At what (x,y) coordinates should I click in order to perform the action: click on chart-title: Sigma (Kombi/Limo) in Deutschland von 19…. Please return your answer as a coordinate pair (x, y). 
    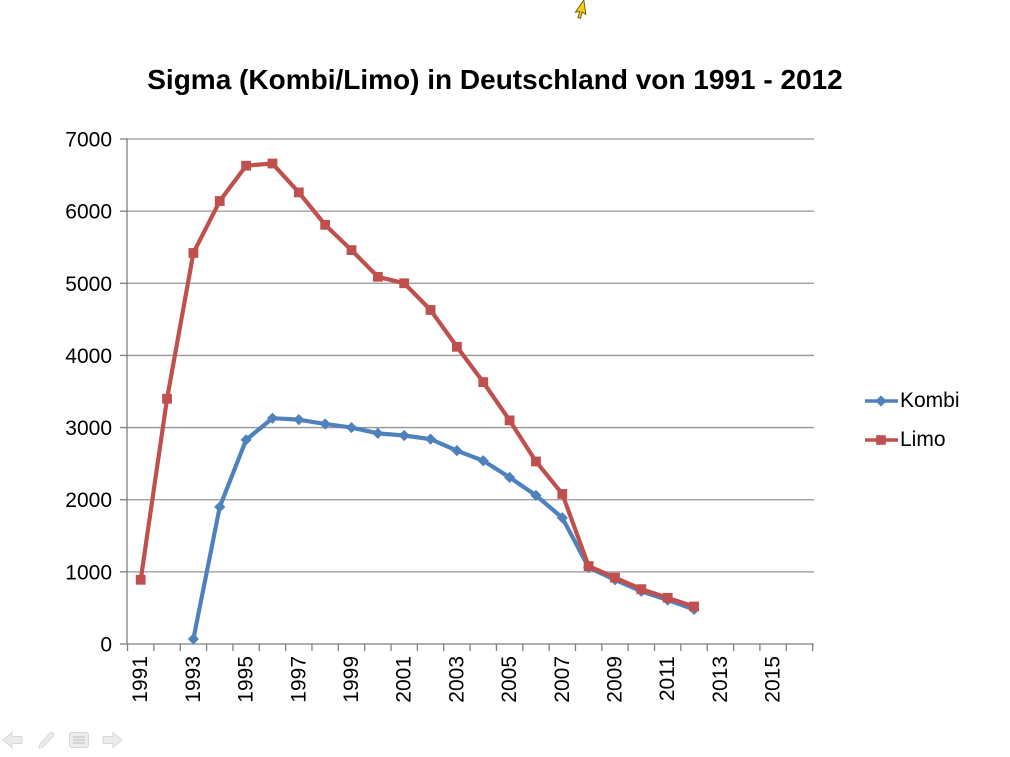
    Looking at the image, I should click on (495, 79).